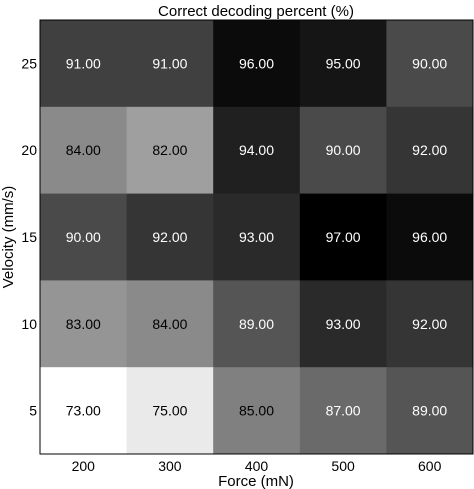 The height and width of the screenshot is (489, 474). Describe the element at coordinates (343, 466) in the screenshot. I see `x-tick-label: 500` at that location.